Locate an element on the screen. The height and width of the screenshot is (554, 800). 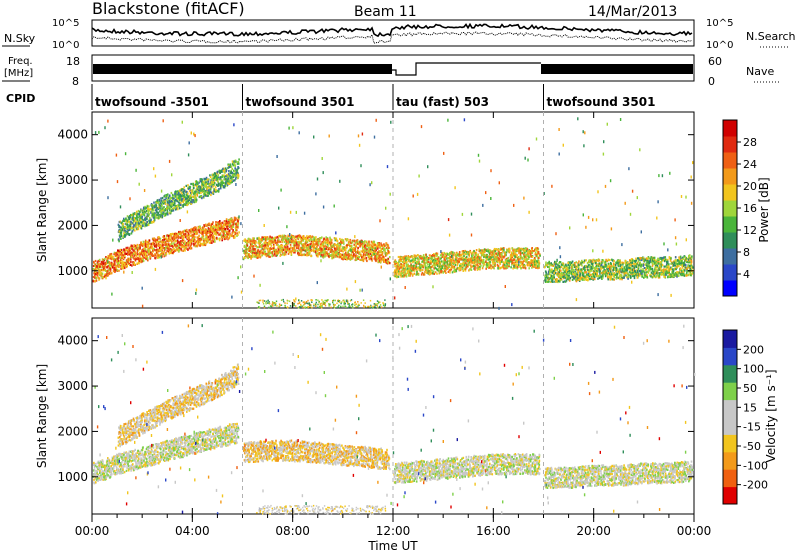
station-title: Blackstone (fitACF) is located at coordinates (168, 9).